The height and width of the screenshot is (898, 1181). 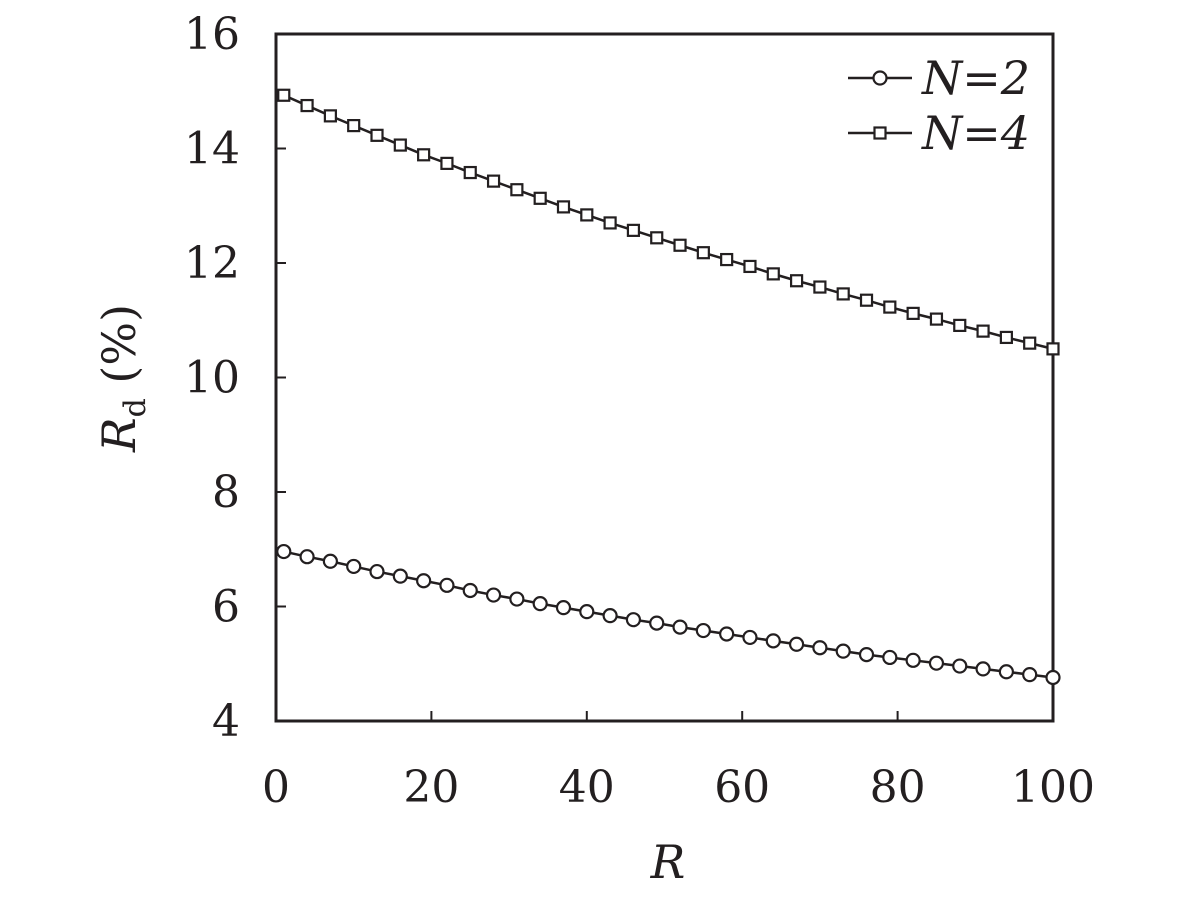 I want to click on y-axis-label-sub: d, so click(x=135, y=407).